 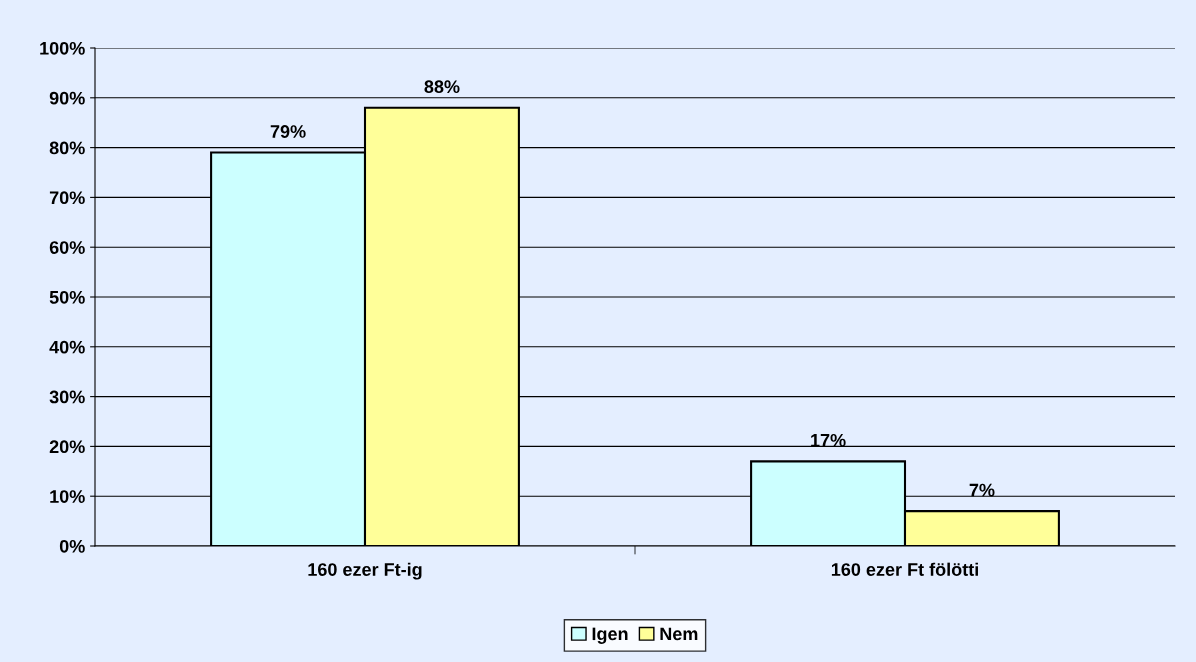 What do you see at coordinates (67, 347) in the screenshot?
I see `y-tick-label: 40%` at bounding box center [67, 347].